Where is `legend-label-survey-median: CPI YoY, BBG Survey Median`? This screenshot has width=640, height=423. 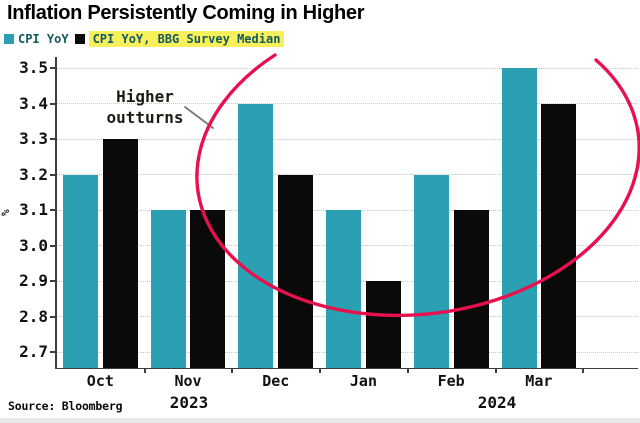 legend-label-survey-median: CPI YoY, BBG Survey Median is located at coordinates (186, 39).